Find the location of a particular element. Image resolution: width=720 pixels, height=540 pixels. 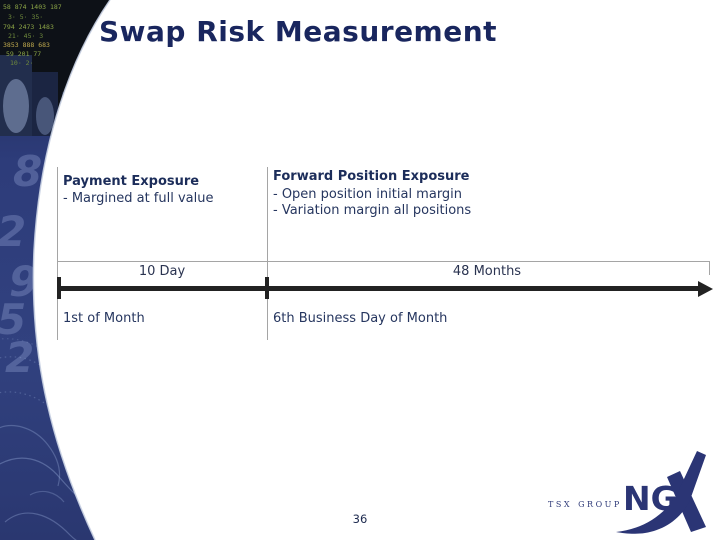

forward-exposure-heading: Forward Position Exposure is located at coordinates (371, 176).